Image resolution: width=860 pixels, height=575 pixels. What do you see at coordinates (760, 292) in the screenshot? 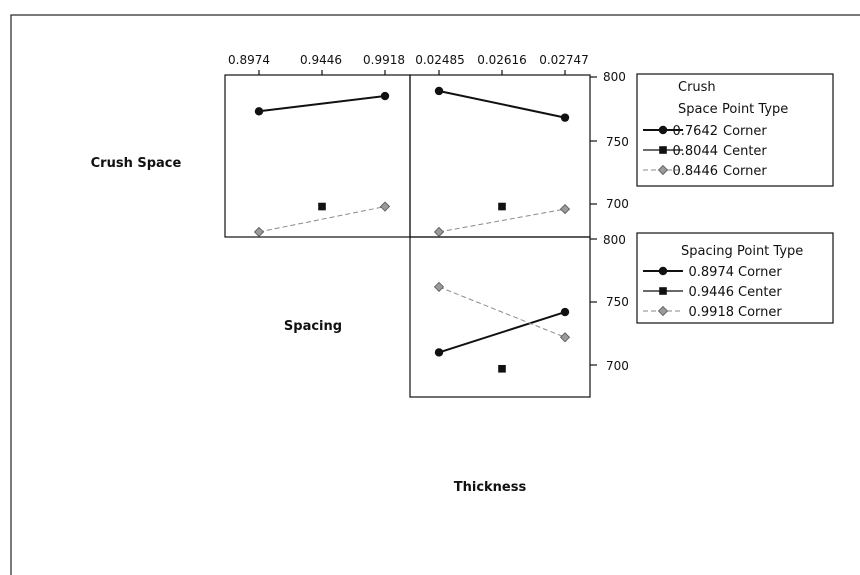
I see `legend-type-0.9446: Center` at bounding box center [760, 292].